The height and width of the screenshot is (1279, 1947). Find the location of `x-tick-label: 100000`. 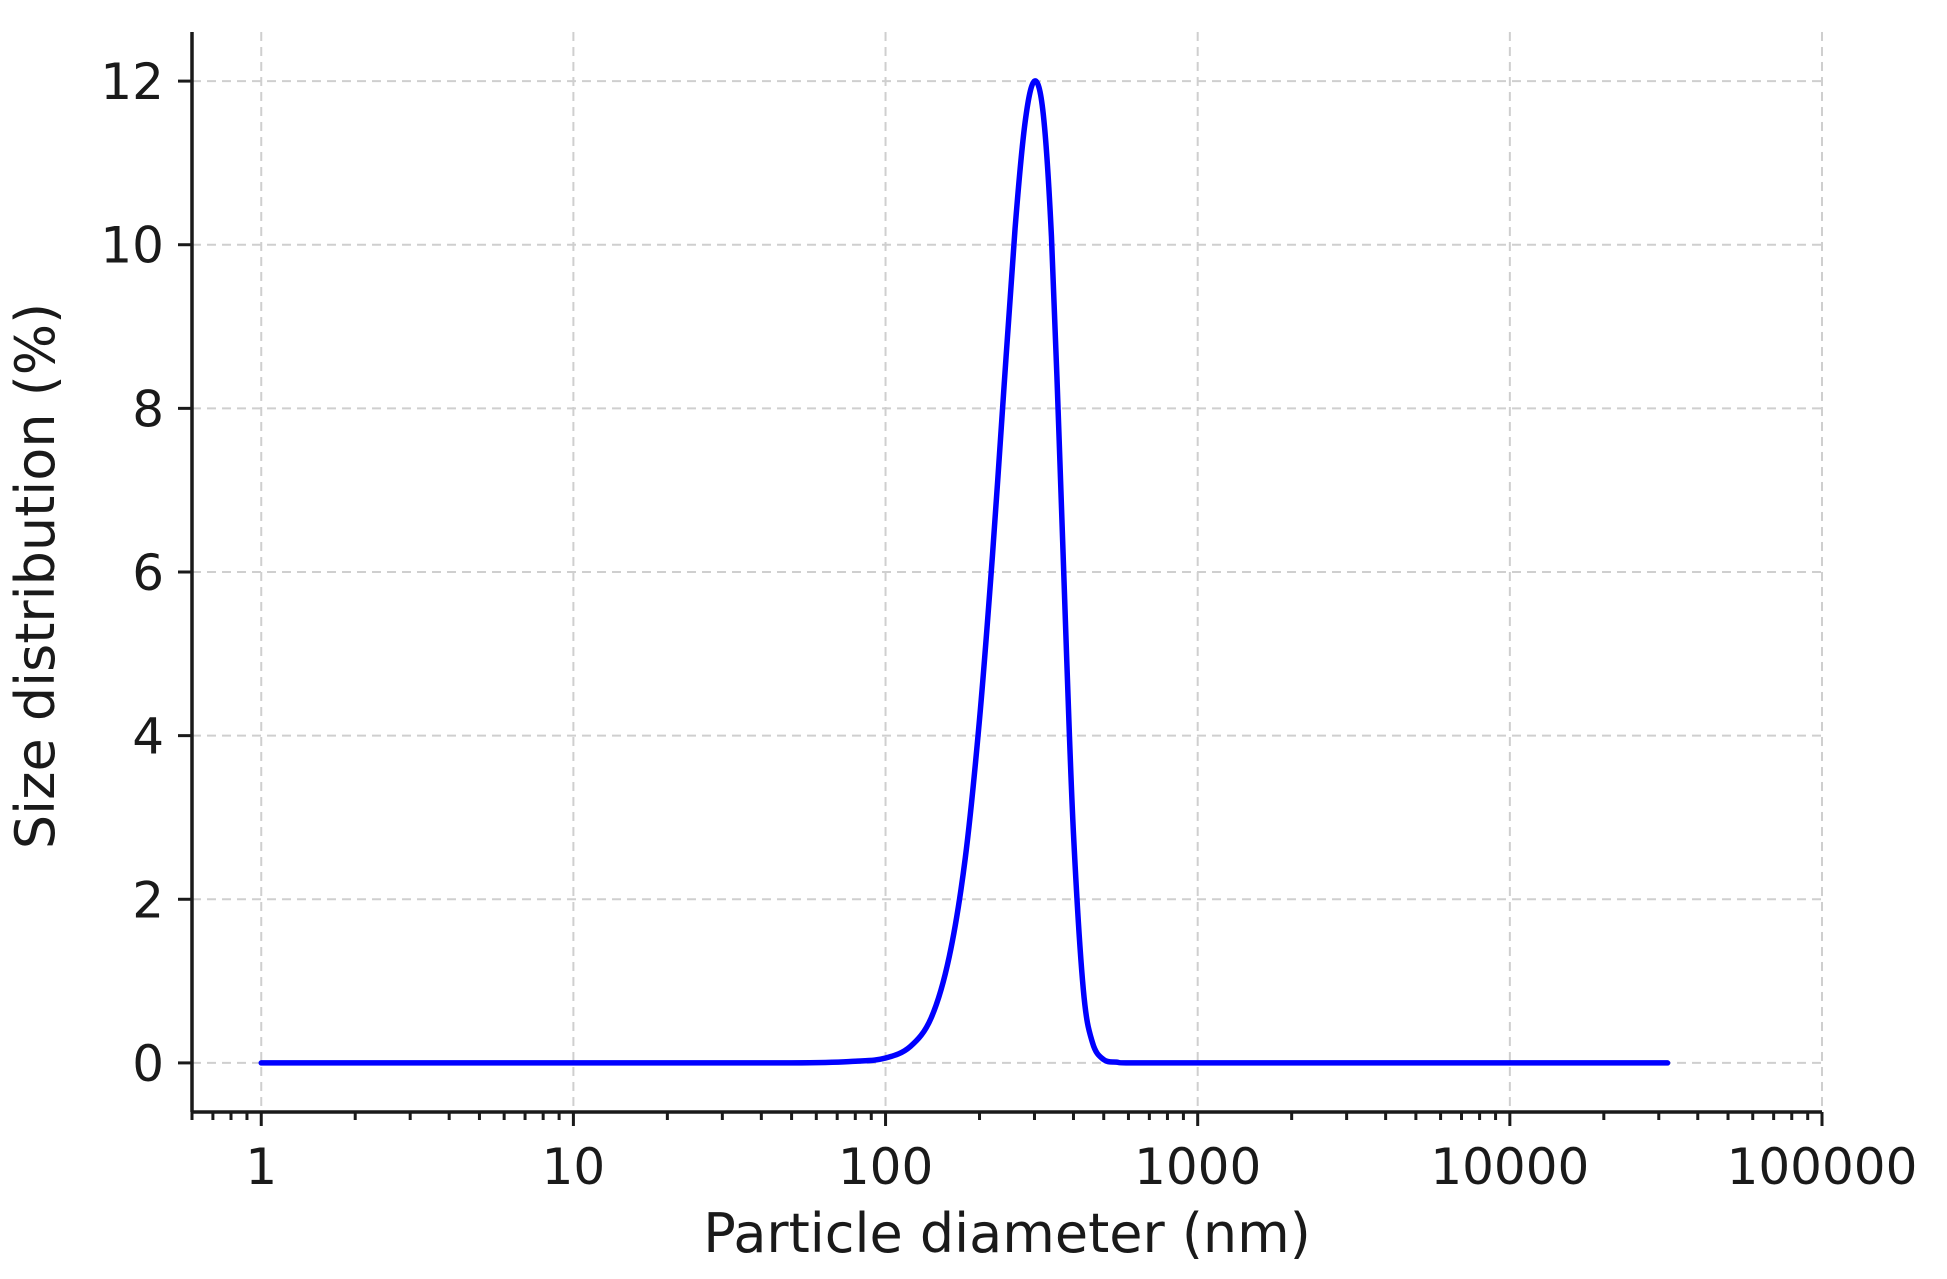

x-tick-label: 100000 is located at coordinates (1822, 1167).